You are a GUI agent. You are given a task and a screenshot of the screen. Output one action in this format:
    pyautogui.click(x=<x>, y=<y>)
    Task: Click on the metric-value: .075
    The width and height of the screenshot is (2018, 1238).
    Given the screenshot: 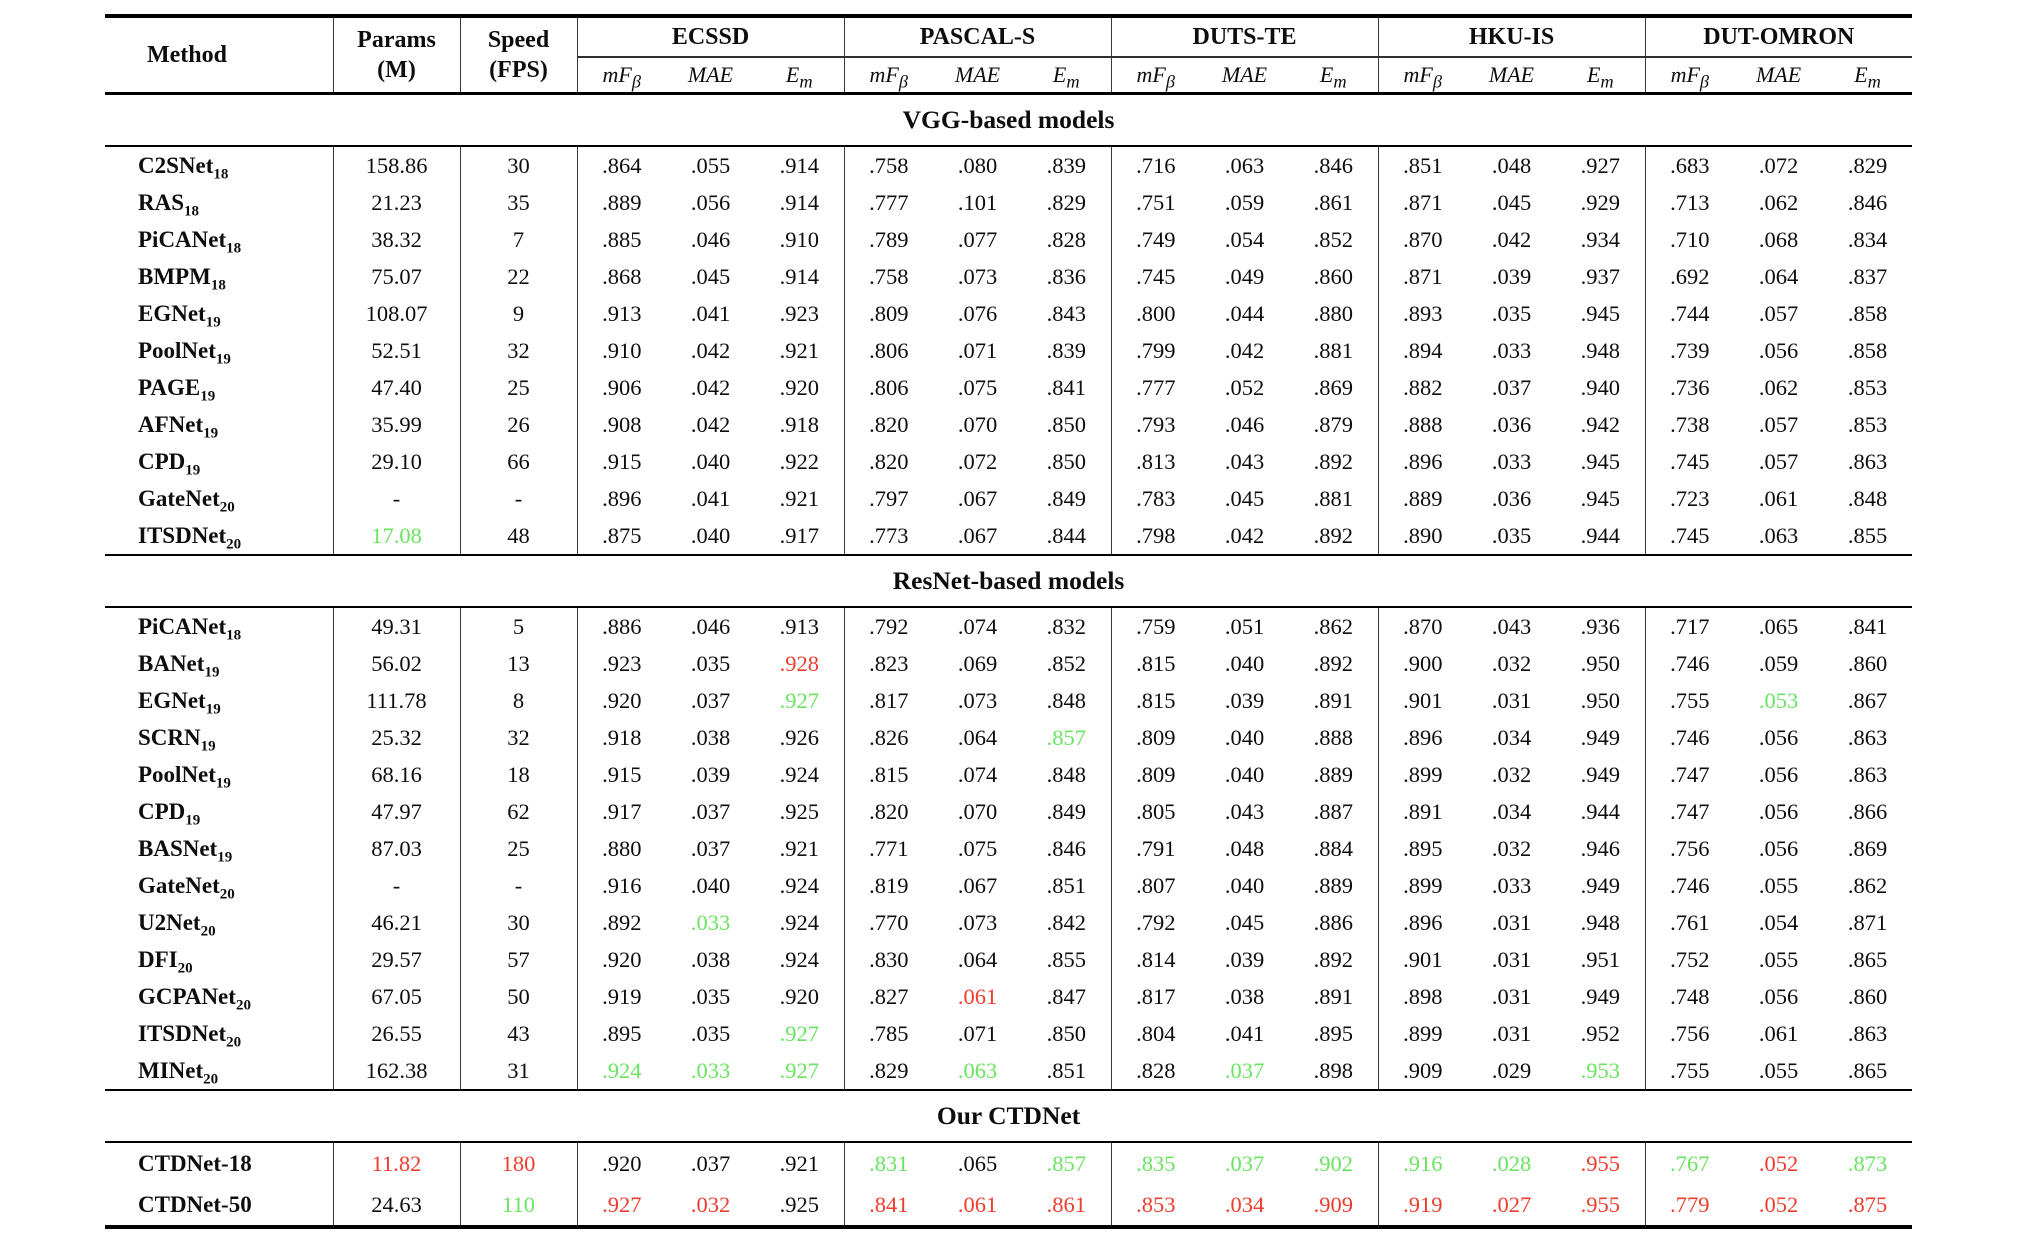 What is the action you would take?
    pyautogui.click(x=977, y=848)
    